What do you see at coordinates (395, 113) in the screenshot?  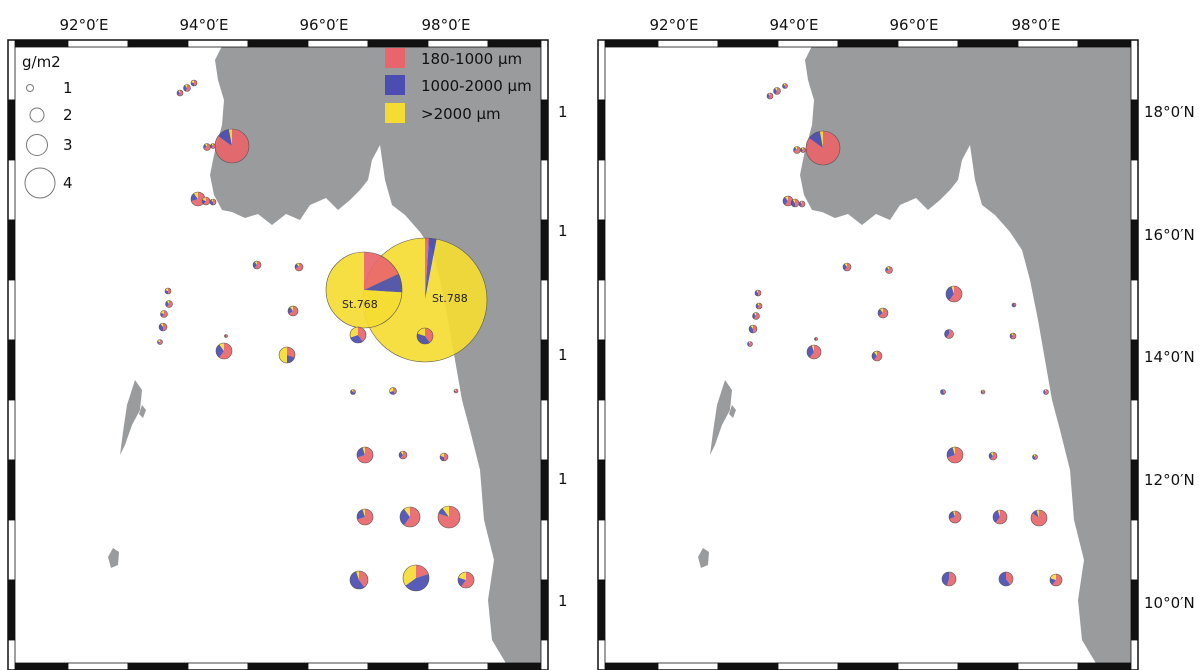 I see `fraction-legend-swatch-large` at bounding box center [395, 113].